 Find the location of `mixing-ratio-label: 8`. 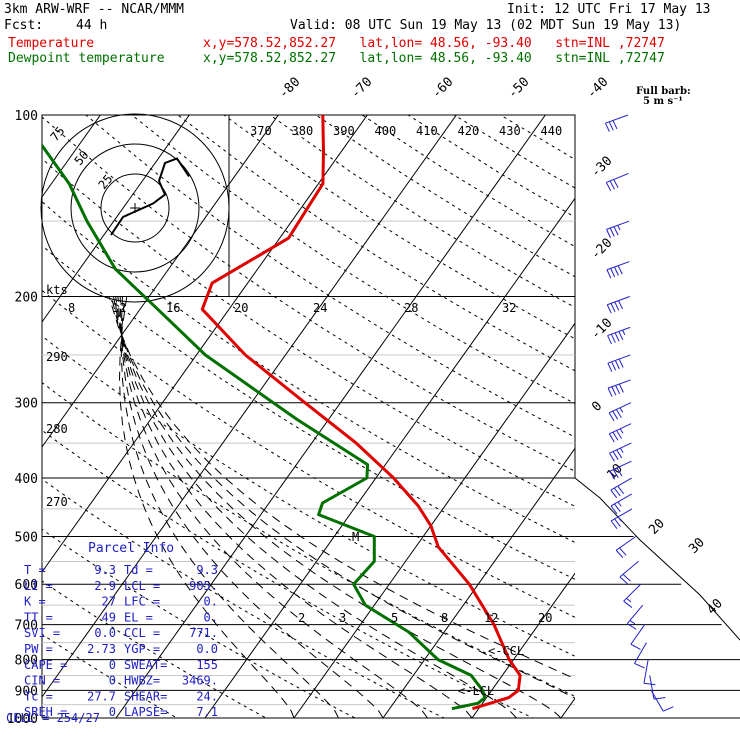

mixing-ratio-label: 8 is located at coordinates (444, 618).